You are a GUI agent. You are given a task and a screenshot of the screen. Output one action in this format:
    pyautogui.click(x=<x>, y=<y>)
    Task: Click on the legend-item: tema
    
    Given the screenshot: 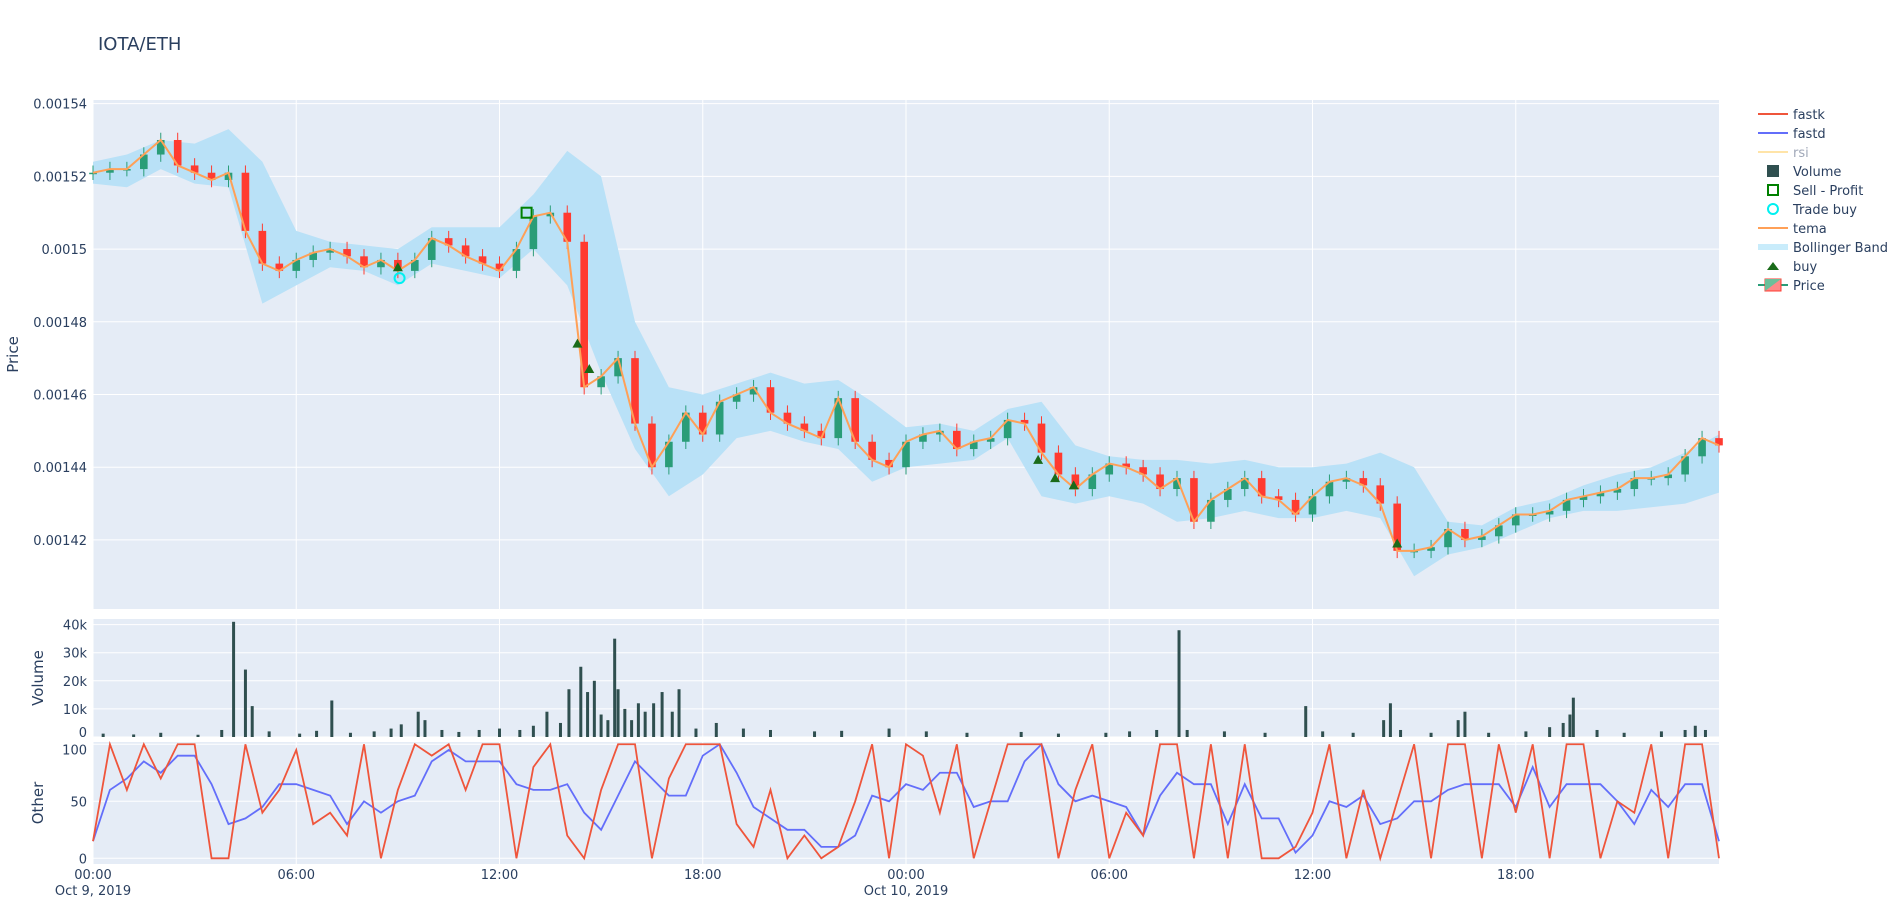 What is the action you would take?
    pyautogui.click(x=1792, y=229)
    